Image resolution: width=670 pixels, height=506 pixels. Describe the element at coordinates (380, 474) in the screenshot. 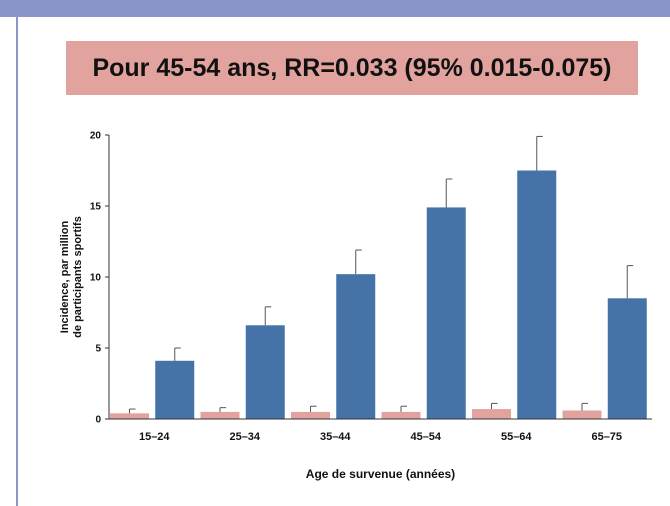

I see `x-axis-label: Age de survenue (années)` at that location.